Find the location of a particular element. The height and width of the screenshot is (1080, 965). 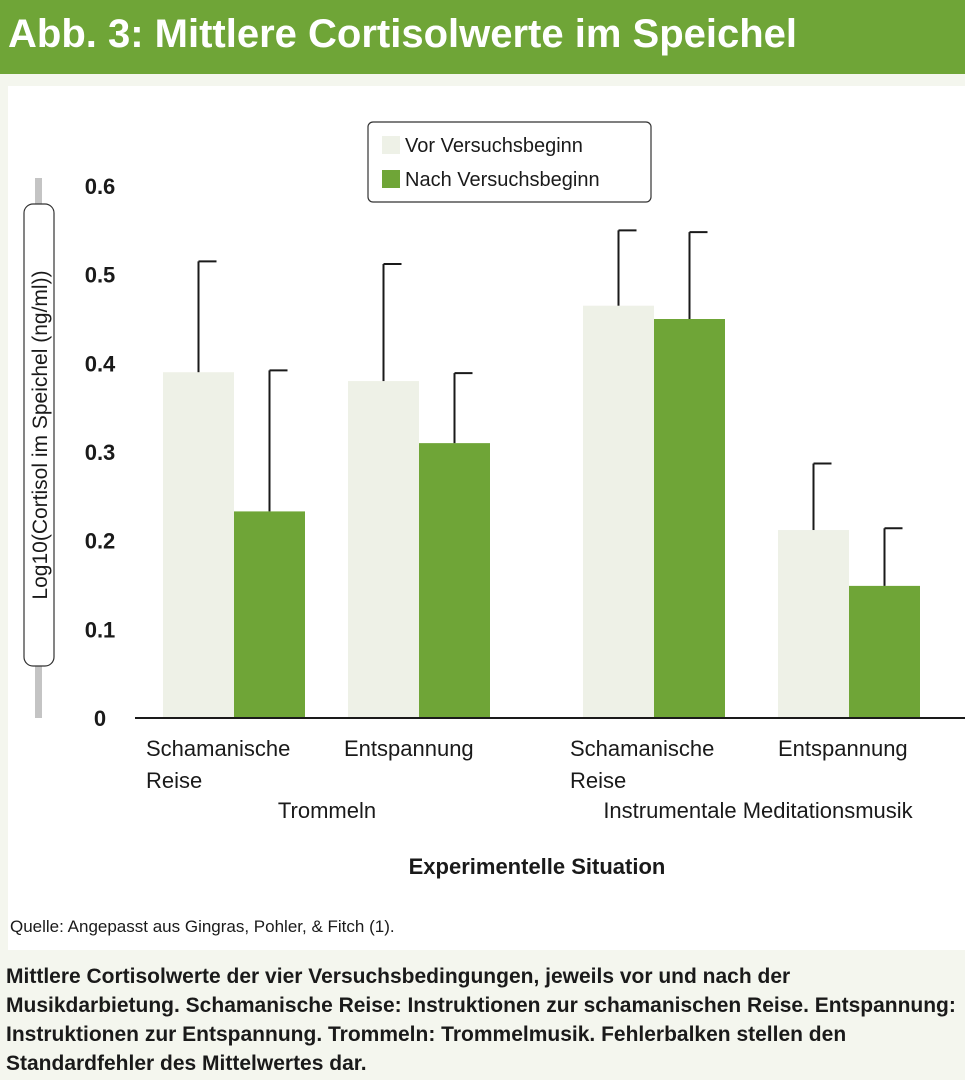

legend-box is located at coordinates (509, 162).